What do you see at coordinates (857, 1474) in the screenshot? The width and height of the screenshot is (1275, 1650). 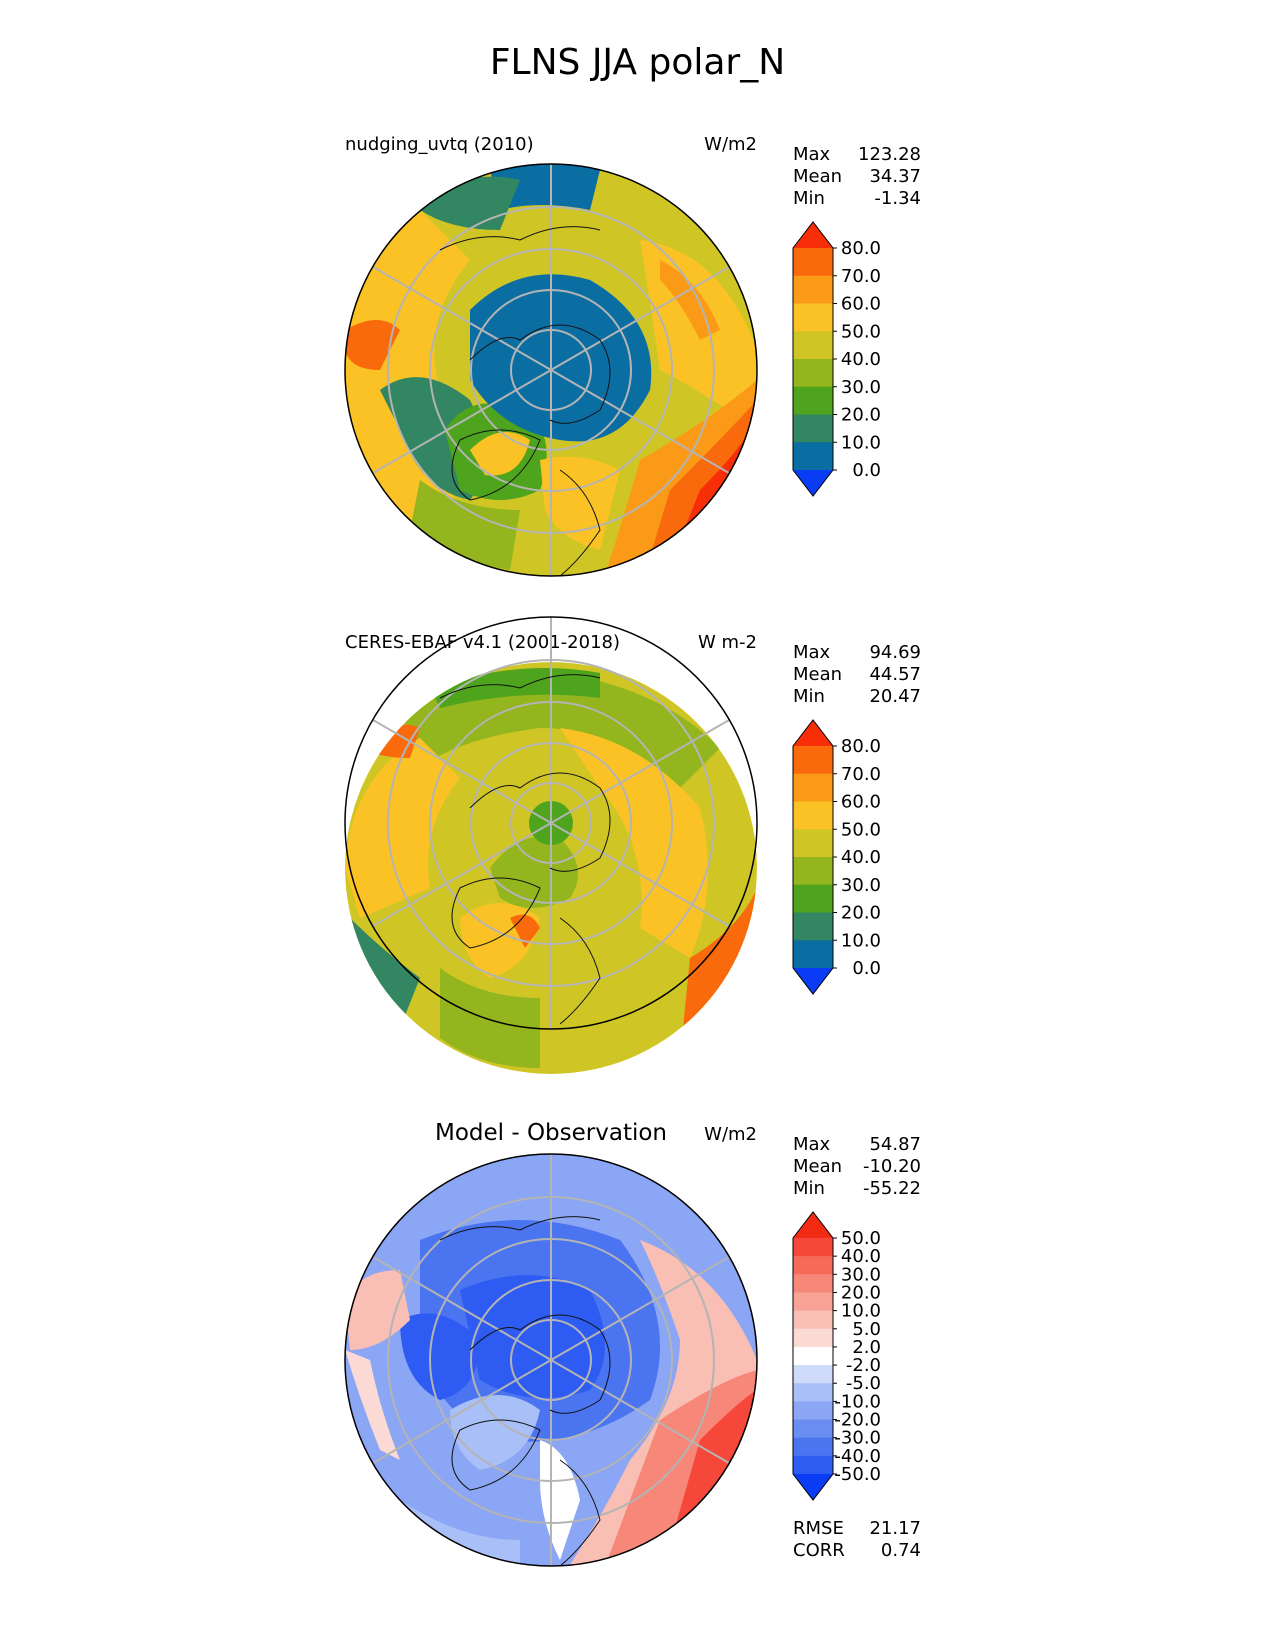 I see `colorbar-tick-label: -50.0` at bounding box center [857, 1474].